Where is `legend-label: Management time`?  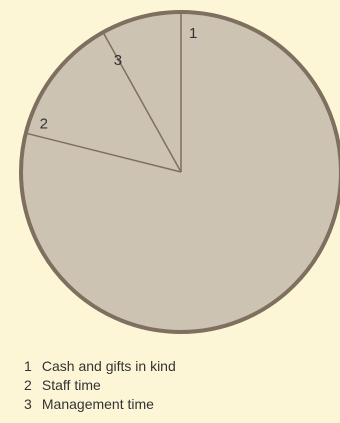 legend-label: Management time is located at coordinates (97, 404).